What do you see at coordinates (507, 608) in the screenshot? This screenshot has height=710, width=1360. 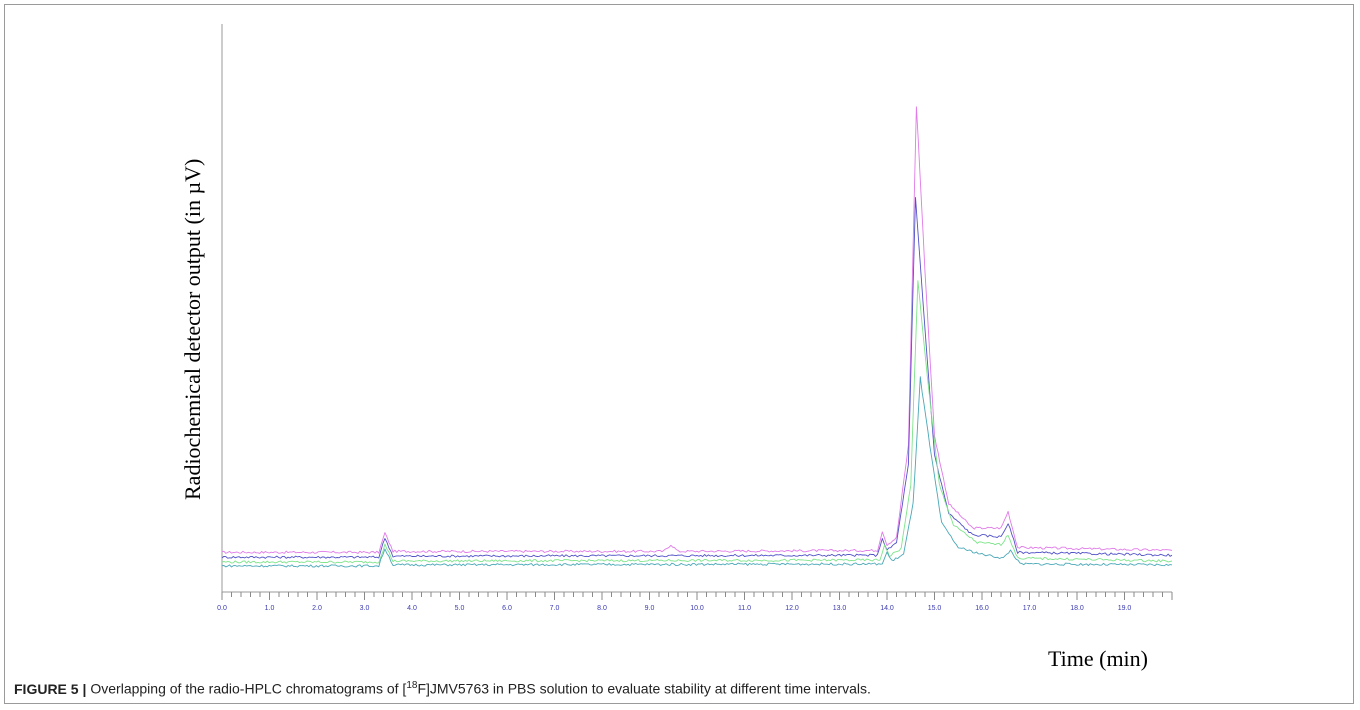 I see `x-tick-label: 6.0` at bounding box center [507, 608].